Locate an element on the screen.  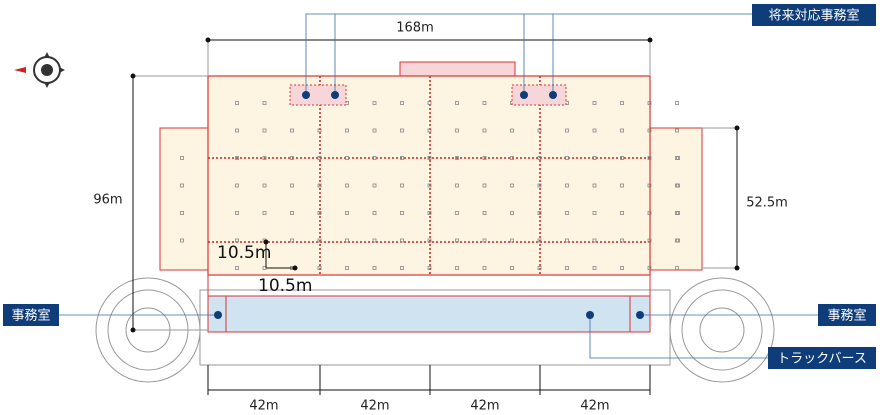
compass is located at coordinates (39, 70).